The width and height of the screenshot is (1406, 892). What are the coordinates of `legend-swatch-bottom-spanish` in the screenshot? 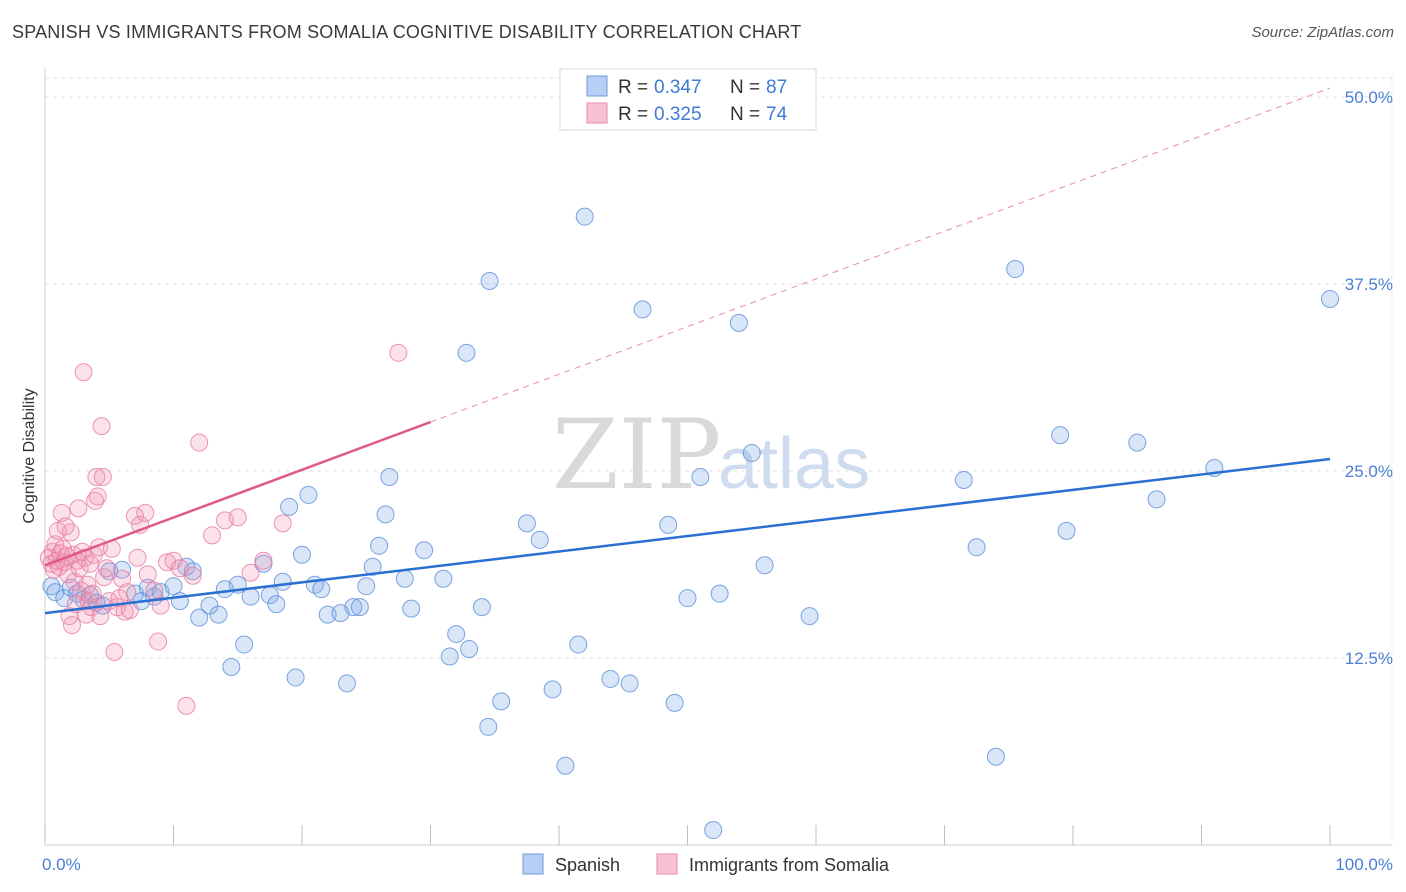 It's located at (533, 864).